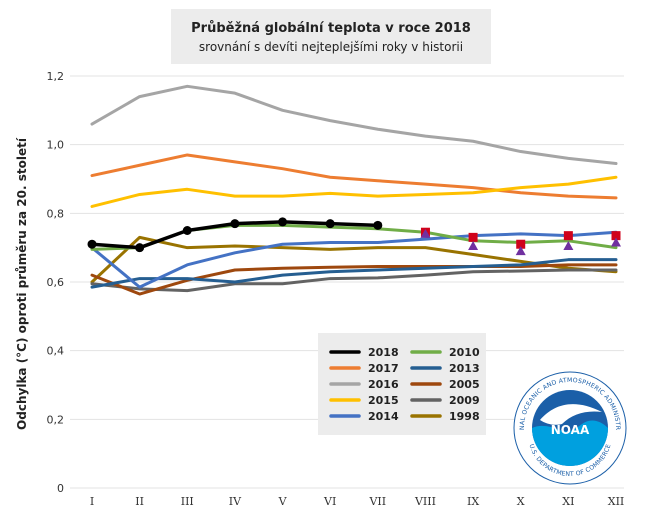  I want to click on x-tick-label: IV, so click(235, 501).